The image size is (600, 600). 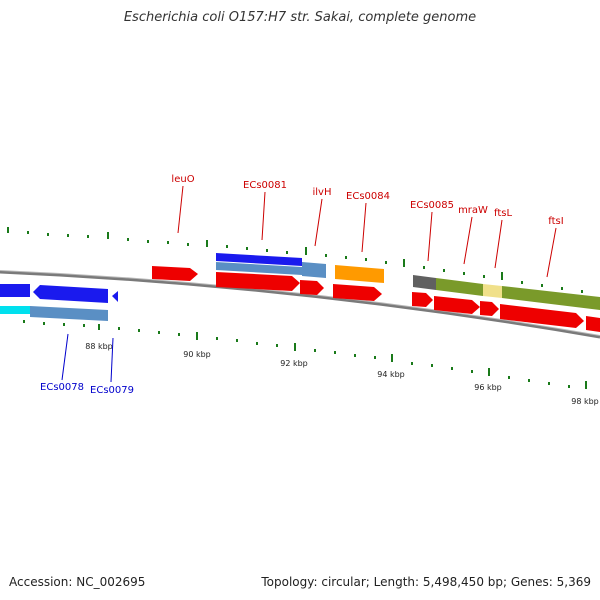 What do you see at coordinates (357, 292) in the screenshot?
I see `gene-ECs0084-arrow` at bounding box center [357, 292].